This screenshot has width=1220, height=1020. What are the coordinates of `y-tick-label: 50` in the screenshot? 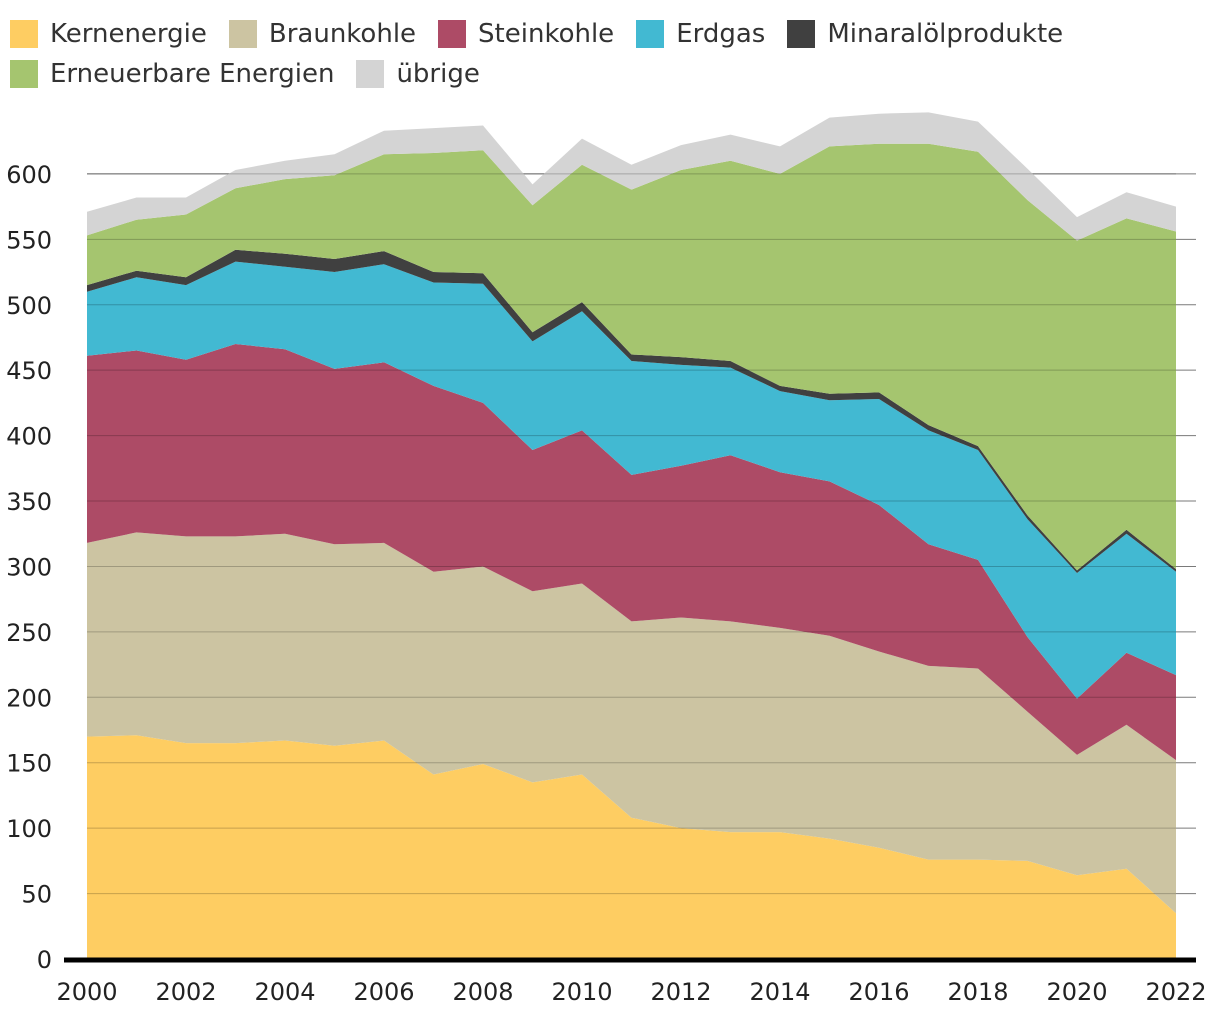 It's located at (36, 895).